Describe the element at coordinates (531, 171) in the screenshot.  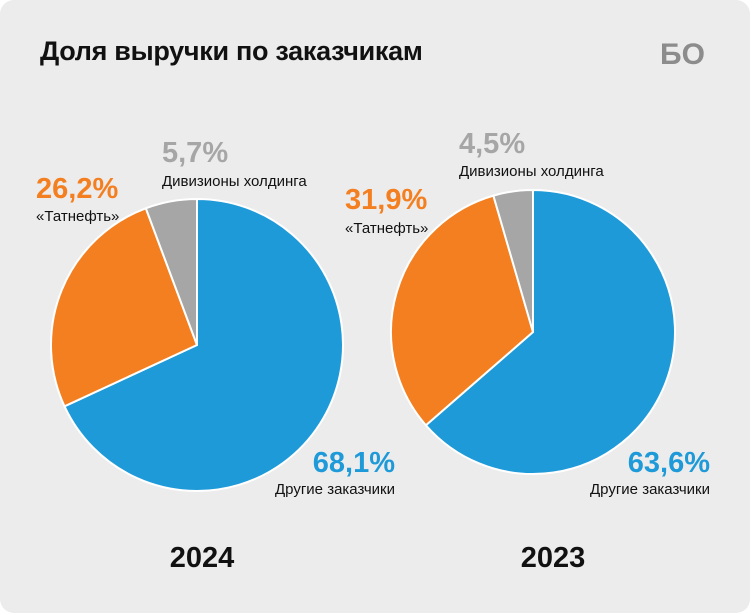
I see `slice-label-divisions-2023: Дивизионы холдинга` at that location.